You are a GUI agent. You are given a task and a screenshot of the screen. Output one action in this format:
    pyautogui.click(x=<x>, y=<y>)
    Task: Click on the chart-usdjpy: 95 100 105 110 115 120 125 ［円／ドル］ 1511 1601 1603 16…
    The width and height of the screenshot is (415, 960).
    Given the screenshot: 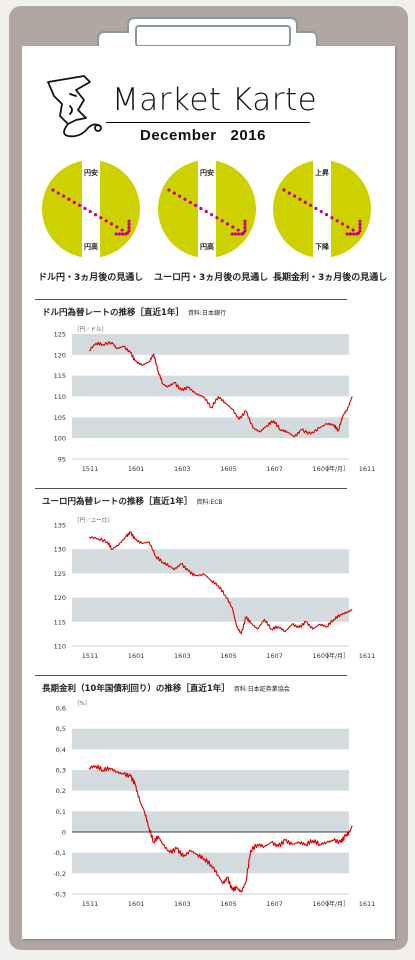 What is the action you would take?
    pyautogui.click(x=215, y=399)
    